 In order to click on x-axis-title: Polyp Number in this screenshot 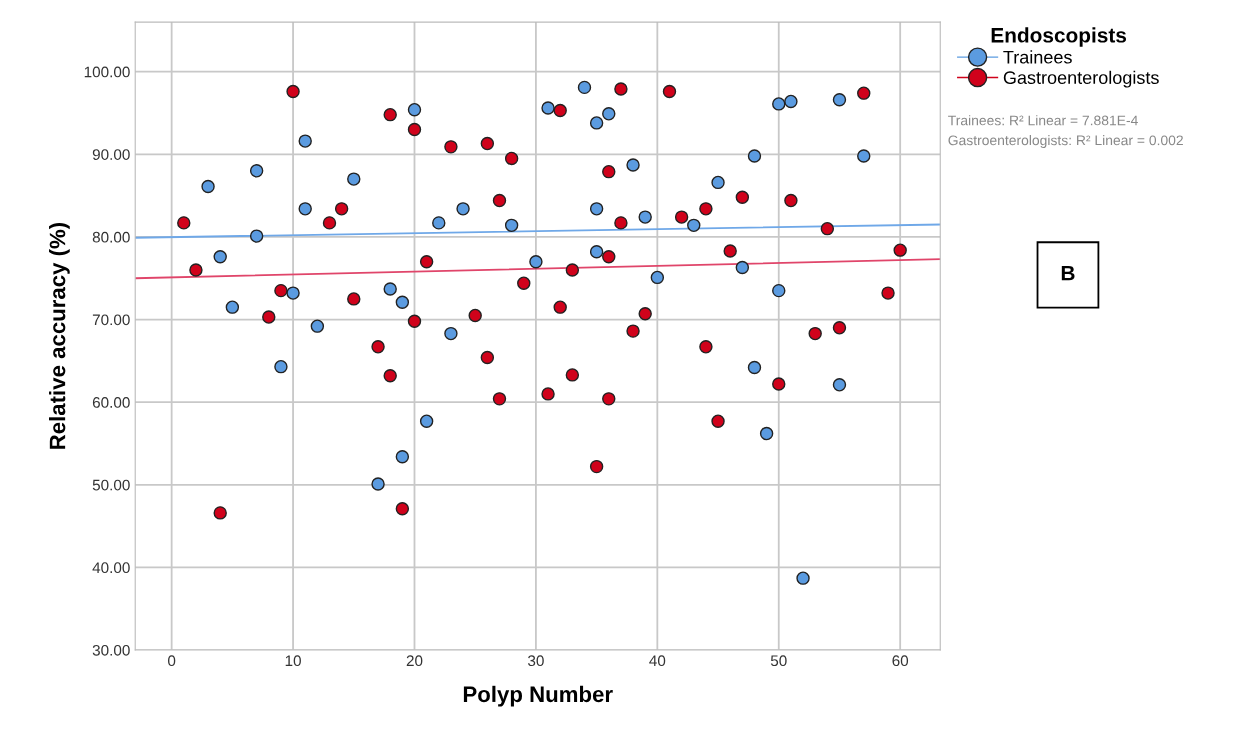, I will do `click(538, 696)`.